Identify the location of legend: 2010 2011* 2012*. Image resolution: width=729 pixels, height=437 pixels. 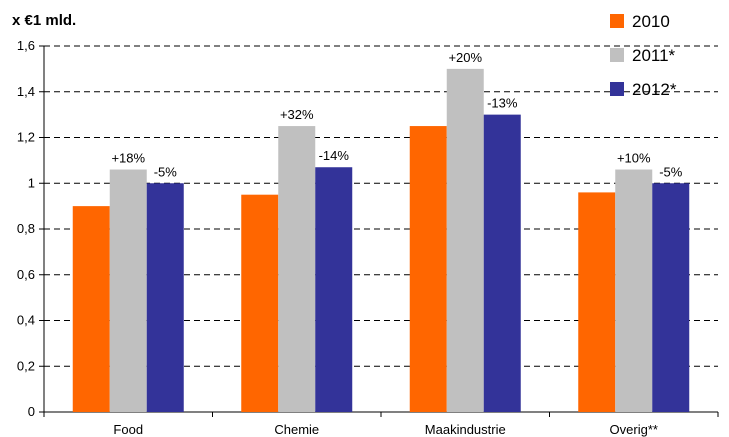
(643, 55).